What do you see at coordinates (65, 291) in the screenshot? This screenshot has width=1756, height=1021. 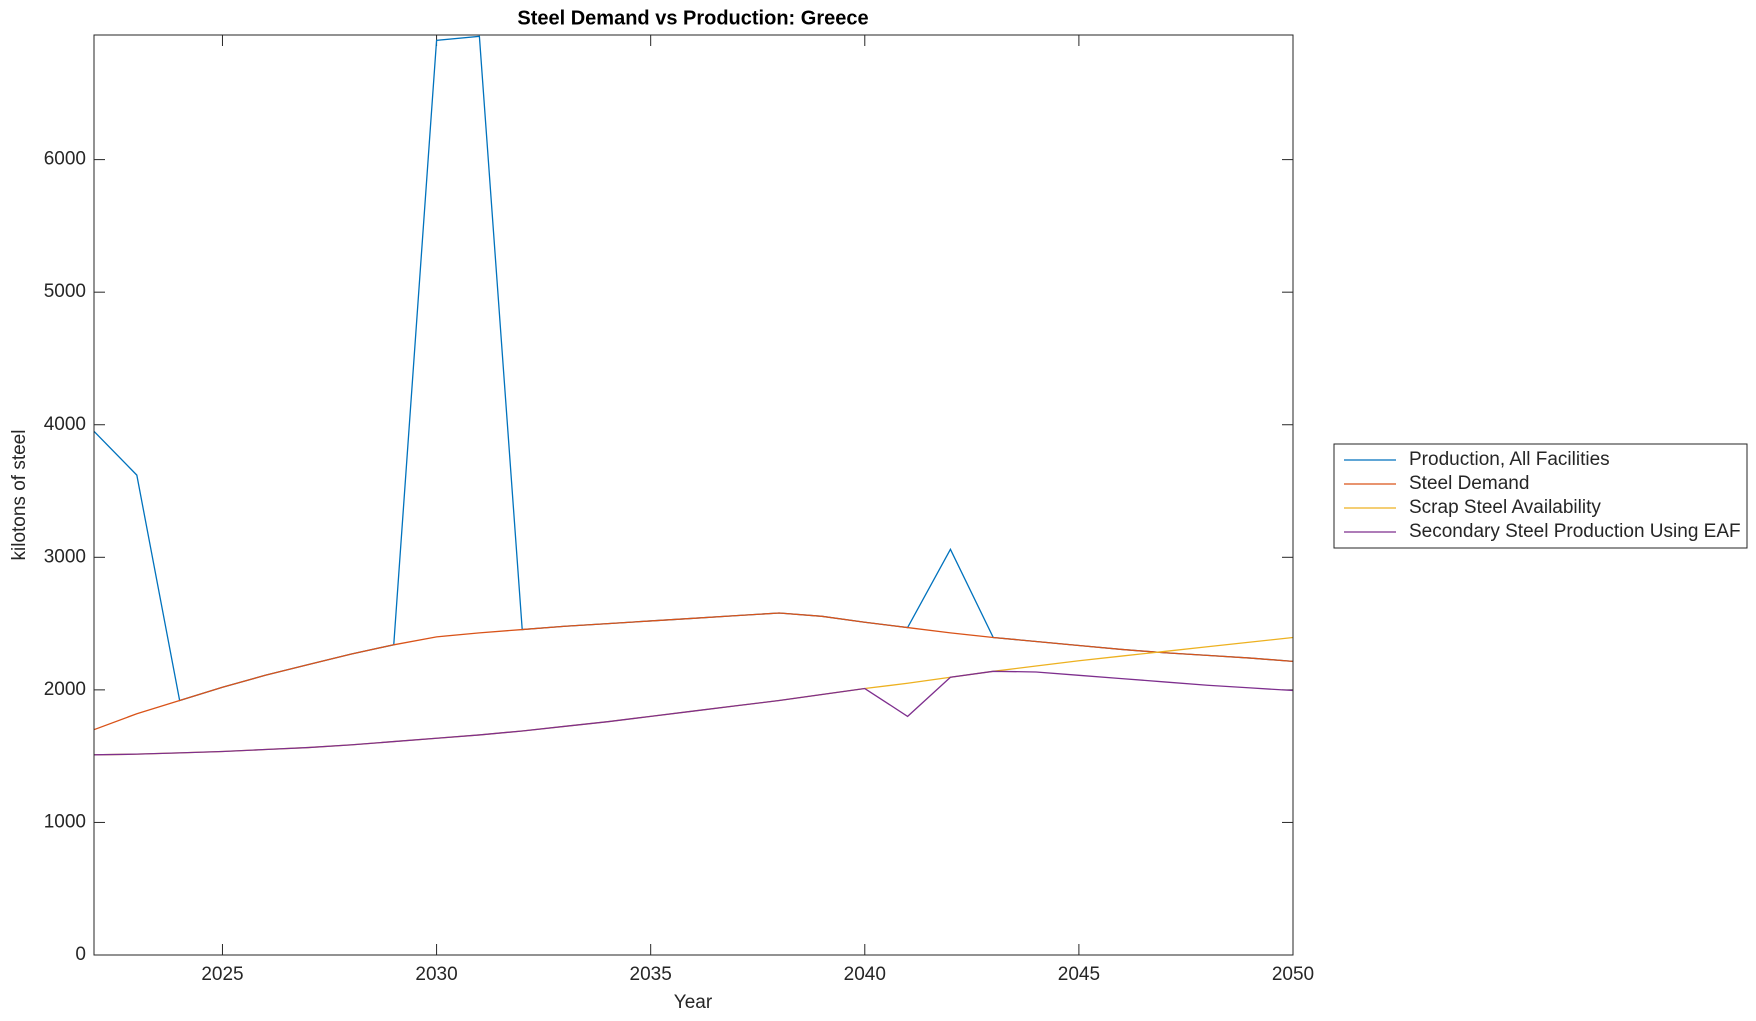 I see `y-tick-label: 5000` at bounding box center [65, 291].